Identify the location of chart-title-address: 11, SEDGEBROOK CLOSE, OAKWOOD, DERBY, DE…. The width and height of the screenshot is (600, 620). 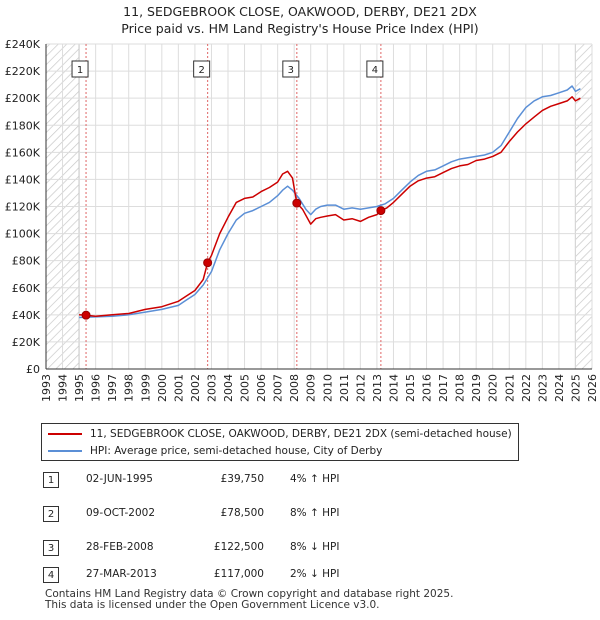
(300, 11).